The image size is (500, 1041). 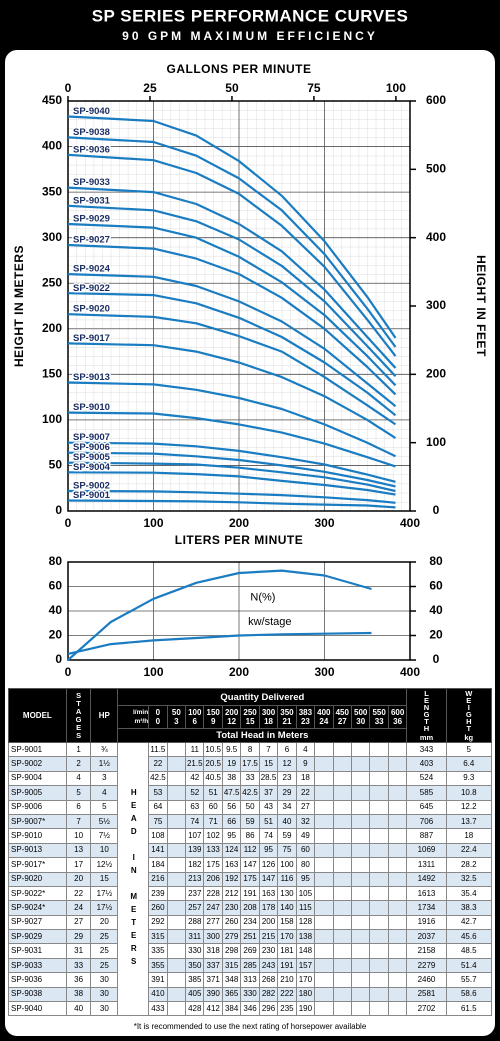 I want to click on head-cell: 133, so click(x=213, y=850).